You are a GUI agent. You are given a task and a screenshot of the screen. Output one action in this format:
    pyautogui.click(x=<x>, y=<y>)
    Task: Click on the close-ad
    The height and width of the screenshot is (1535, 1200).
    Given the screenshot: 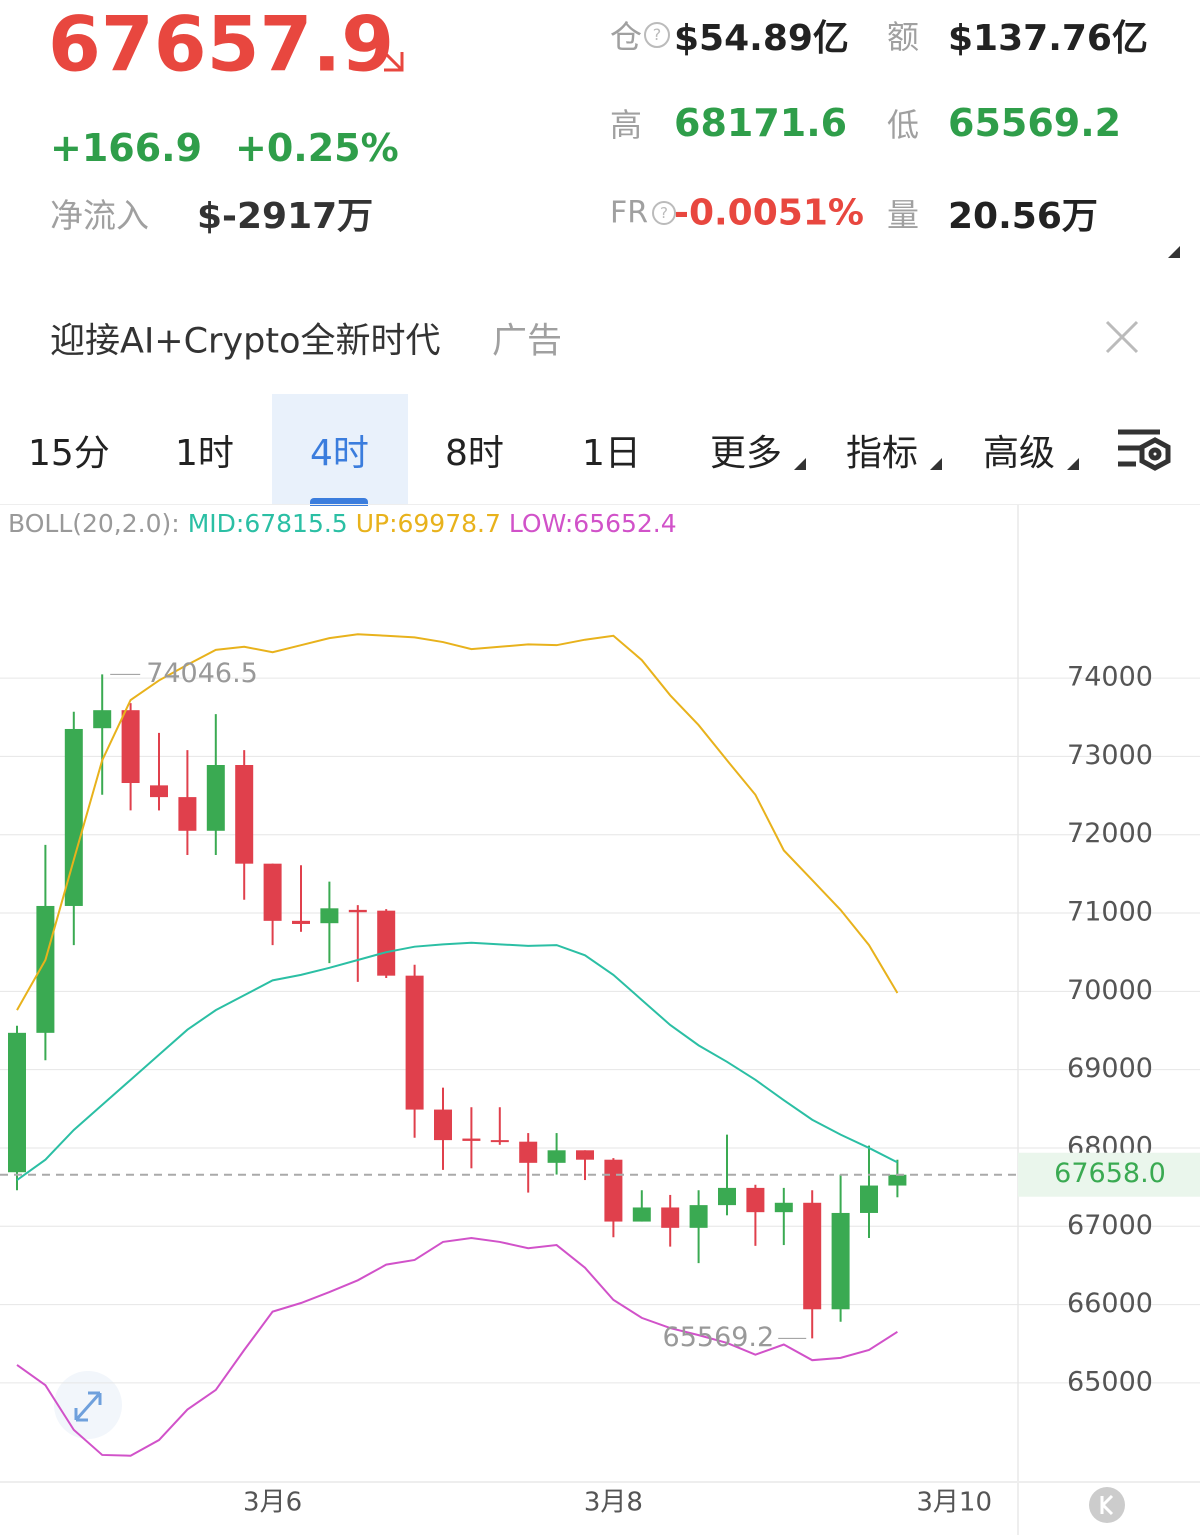 What is the action you would take?
    pyautogui.click(x=1122, y=337)
    